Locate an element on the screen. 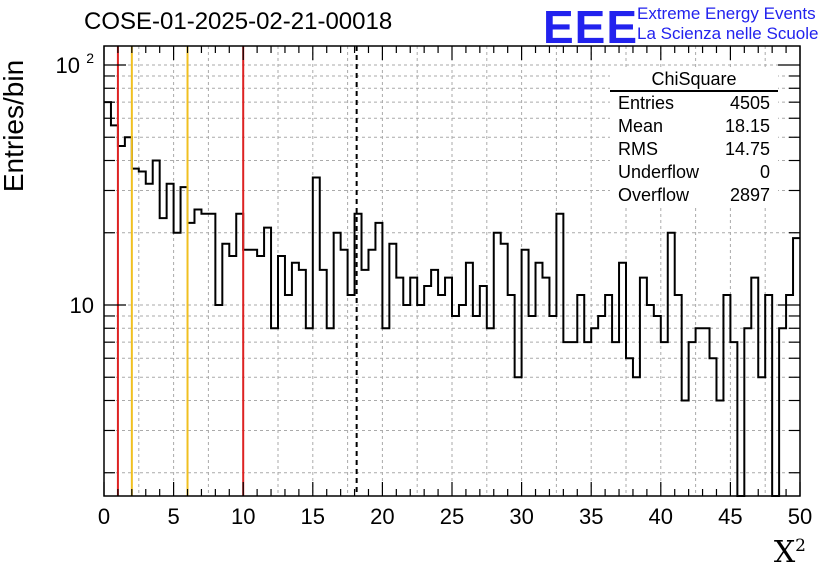  x-tick-label: 45 is located at coordinates (730, 516).